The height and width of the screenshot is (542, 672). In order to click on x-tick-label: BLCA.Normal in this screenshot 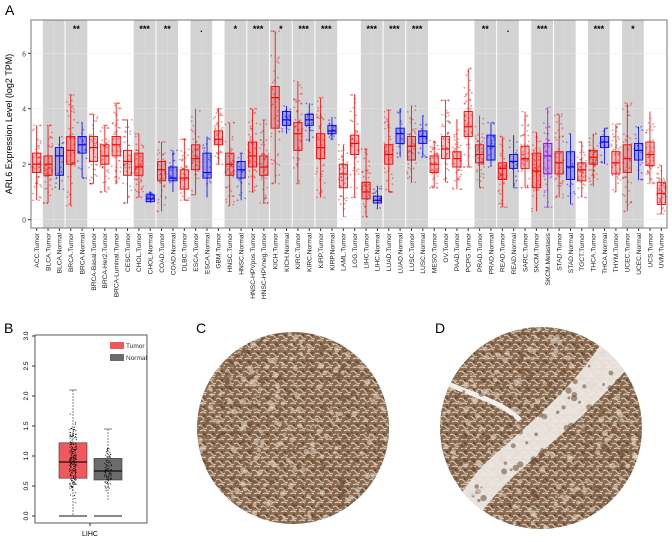, I will do `click(60, 252)`.